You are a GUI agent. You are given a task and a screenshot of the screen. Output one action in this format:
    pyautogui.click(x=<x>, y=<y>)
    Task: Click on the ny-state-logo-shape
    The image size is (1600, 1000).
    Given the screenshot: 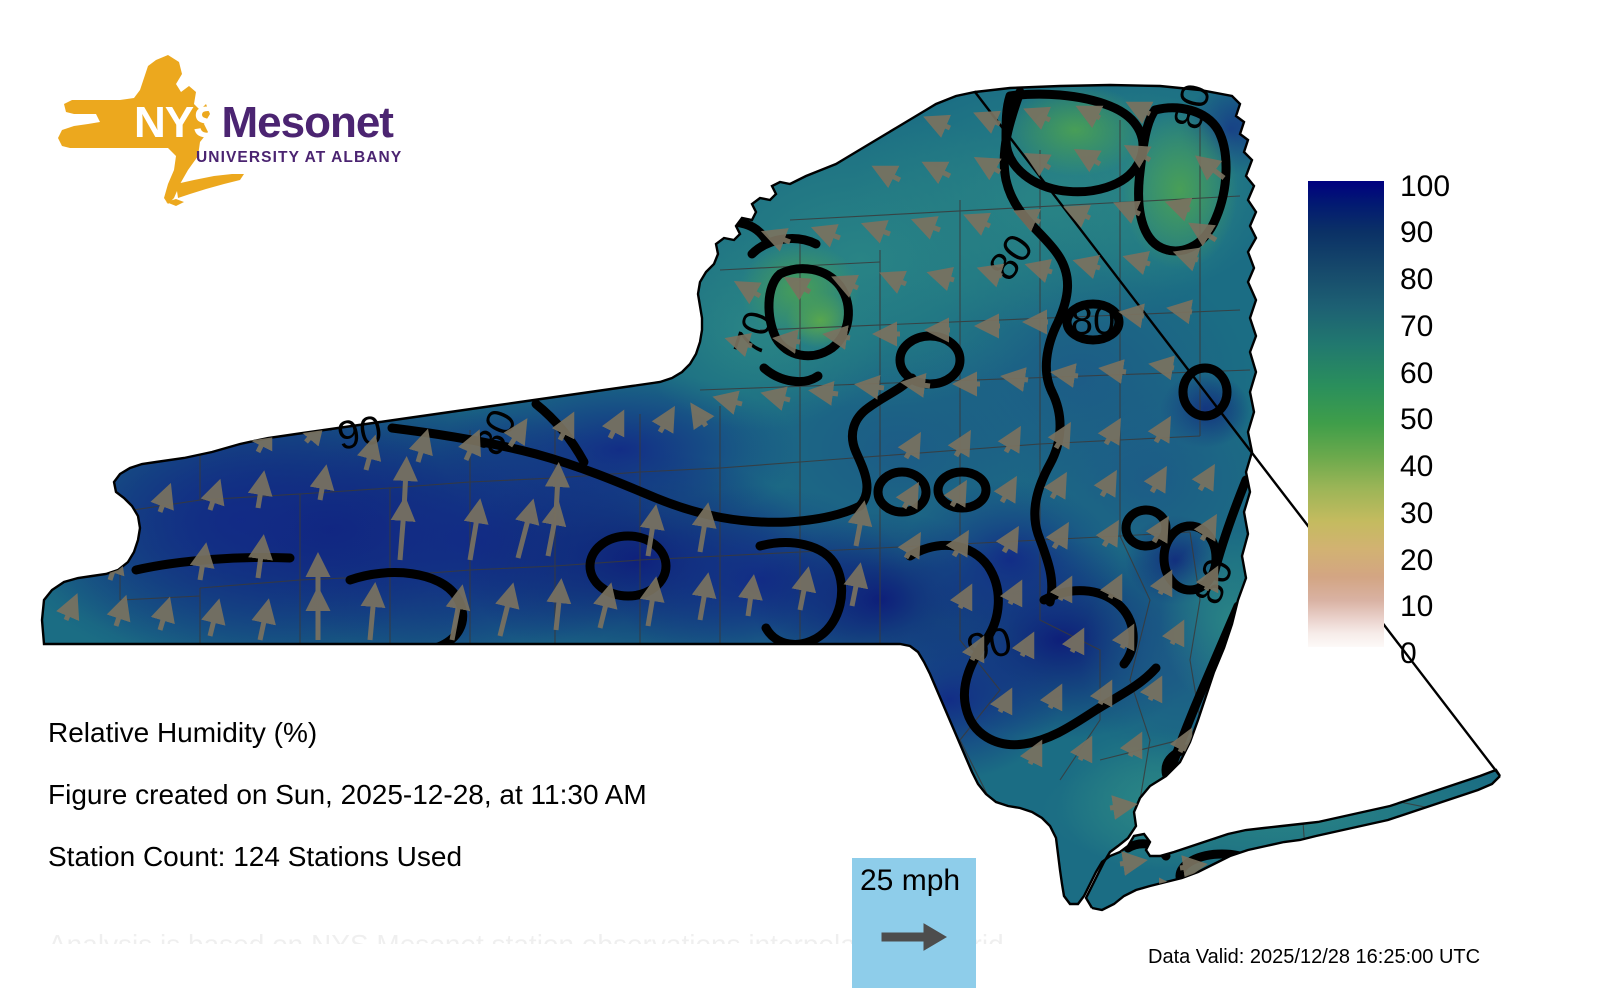 What is the action you would take?
    pyautogui.click(x=151, y=130)
    